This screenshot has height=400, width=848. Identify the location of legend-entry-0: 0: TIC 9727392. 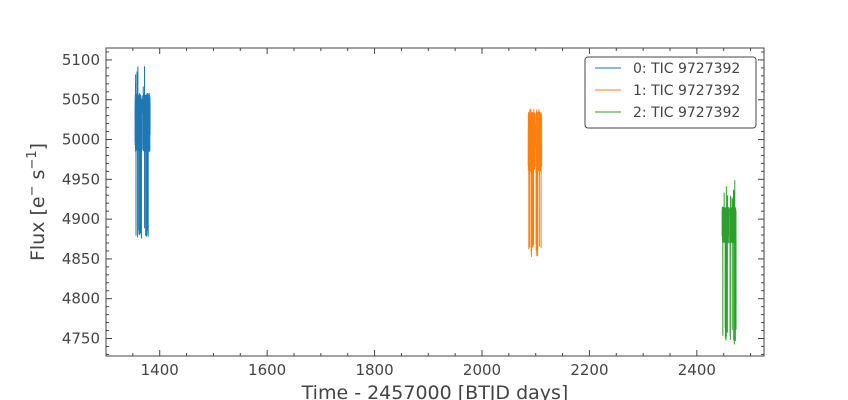
(686, 69).